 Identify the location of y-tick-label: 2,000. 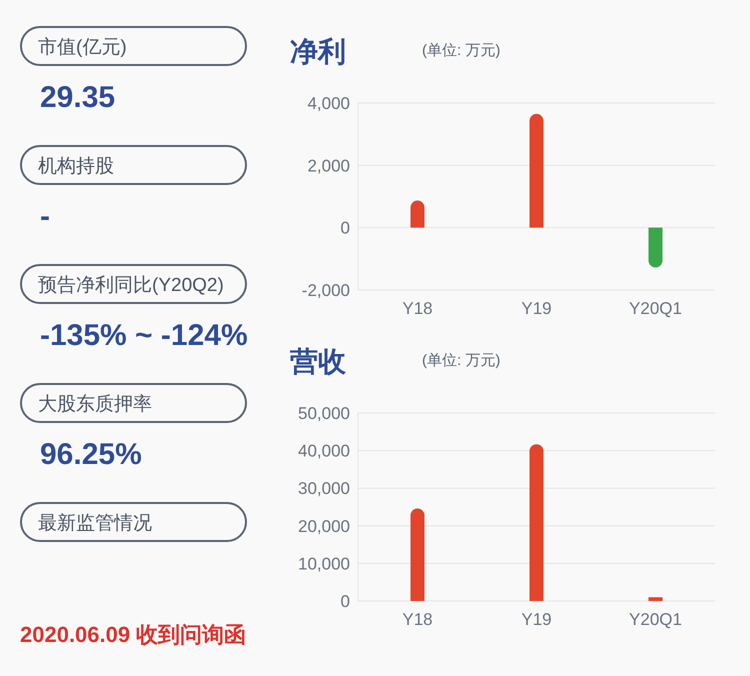
(328, 166).